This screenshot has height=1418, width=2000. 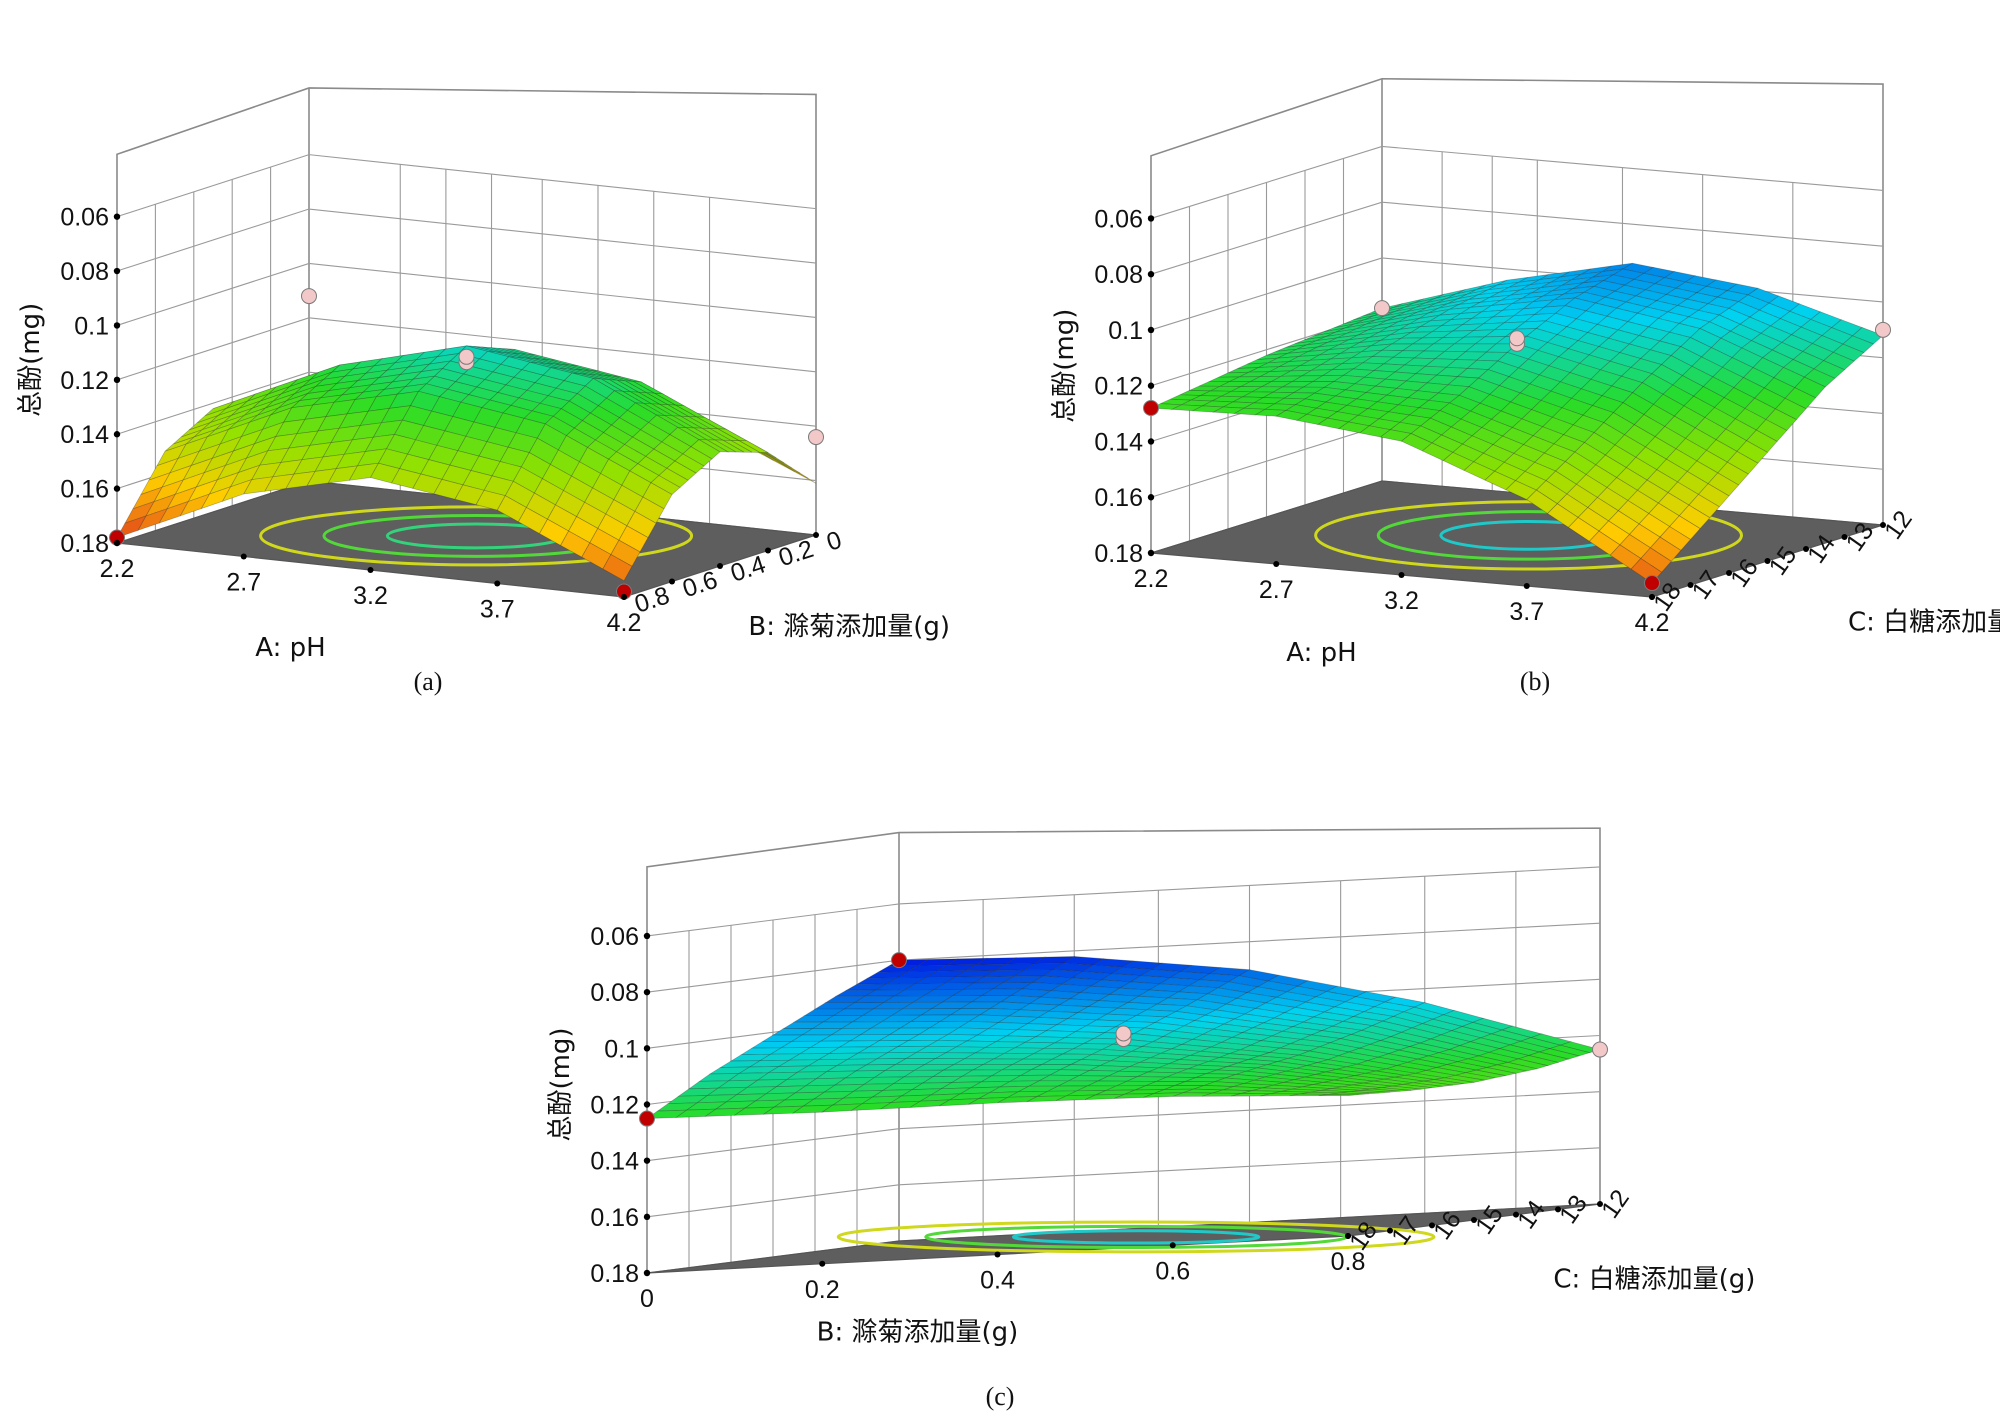 What do you see at coordinates (1535, 681) in the screenshot?
I see `panel-label: (b)` at bounding box center [1535, 681].